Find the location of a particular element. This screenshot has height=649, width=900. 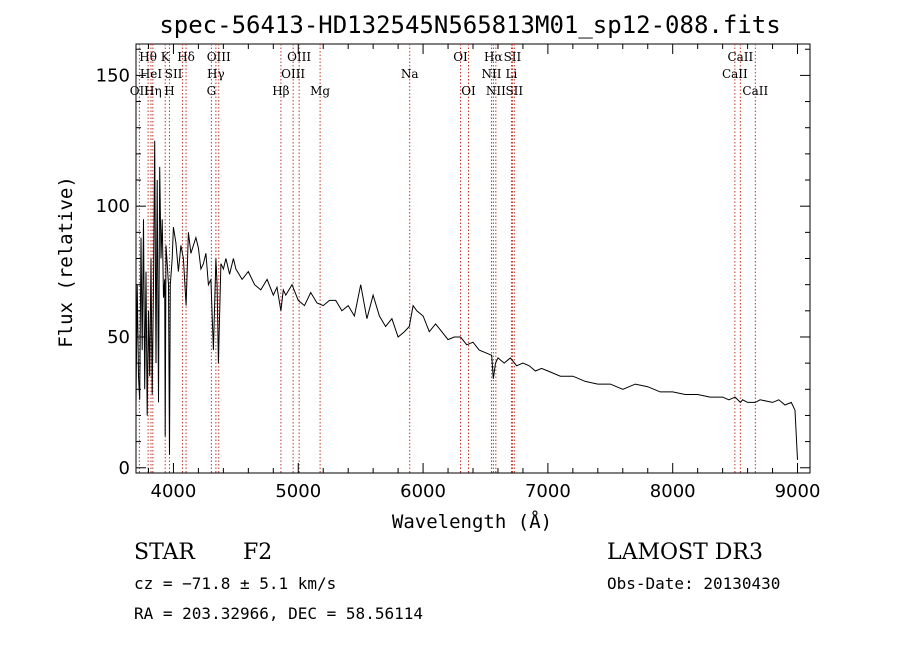

line-label-CaII-8498: CaII is located at coordinates (735, 74).